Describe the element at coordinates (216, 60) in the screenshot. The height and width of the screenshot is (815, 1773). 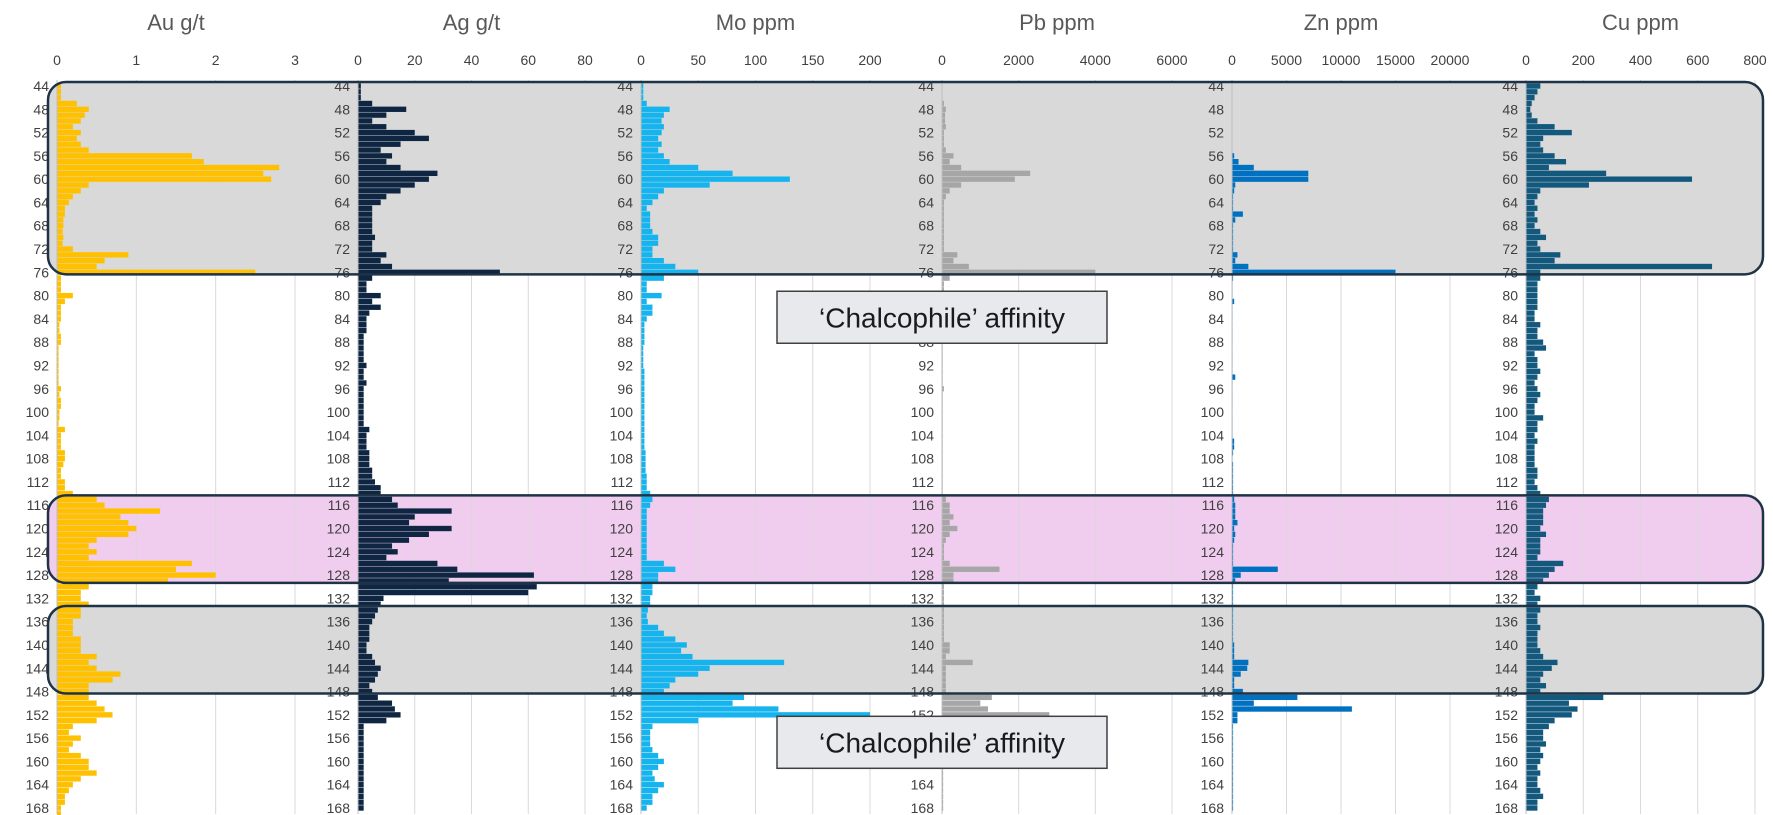
I see `x-tick-label: 2` at that location.